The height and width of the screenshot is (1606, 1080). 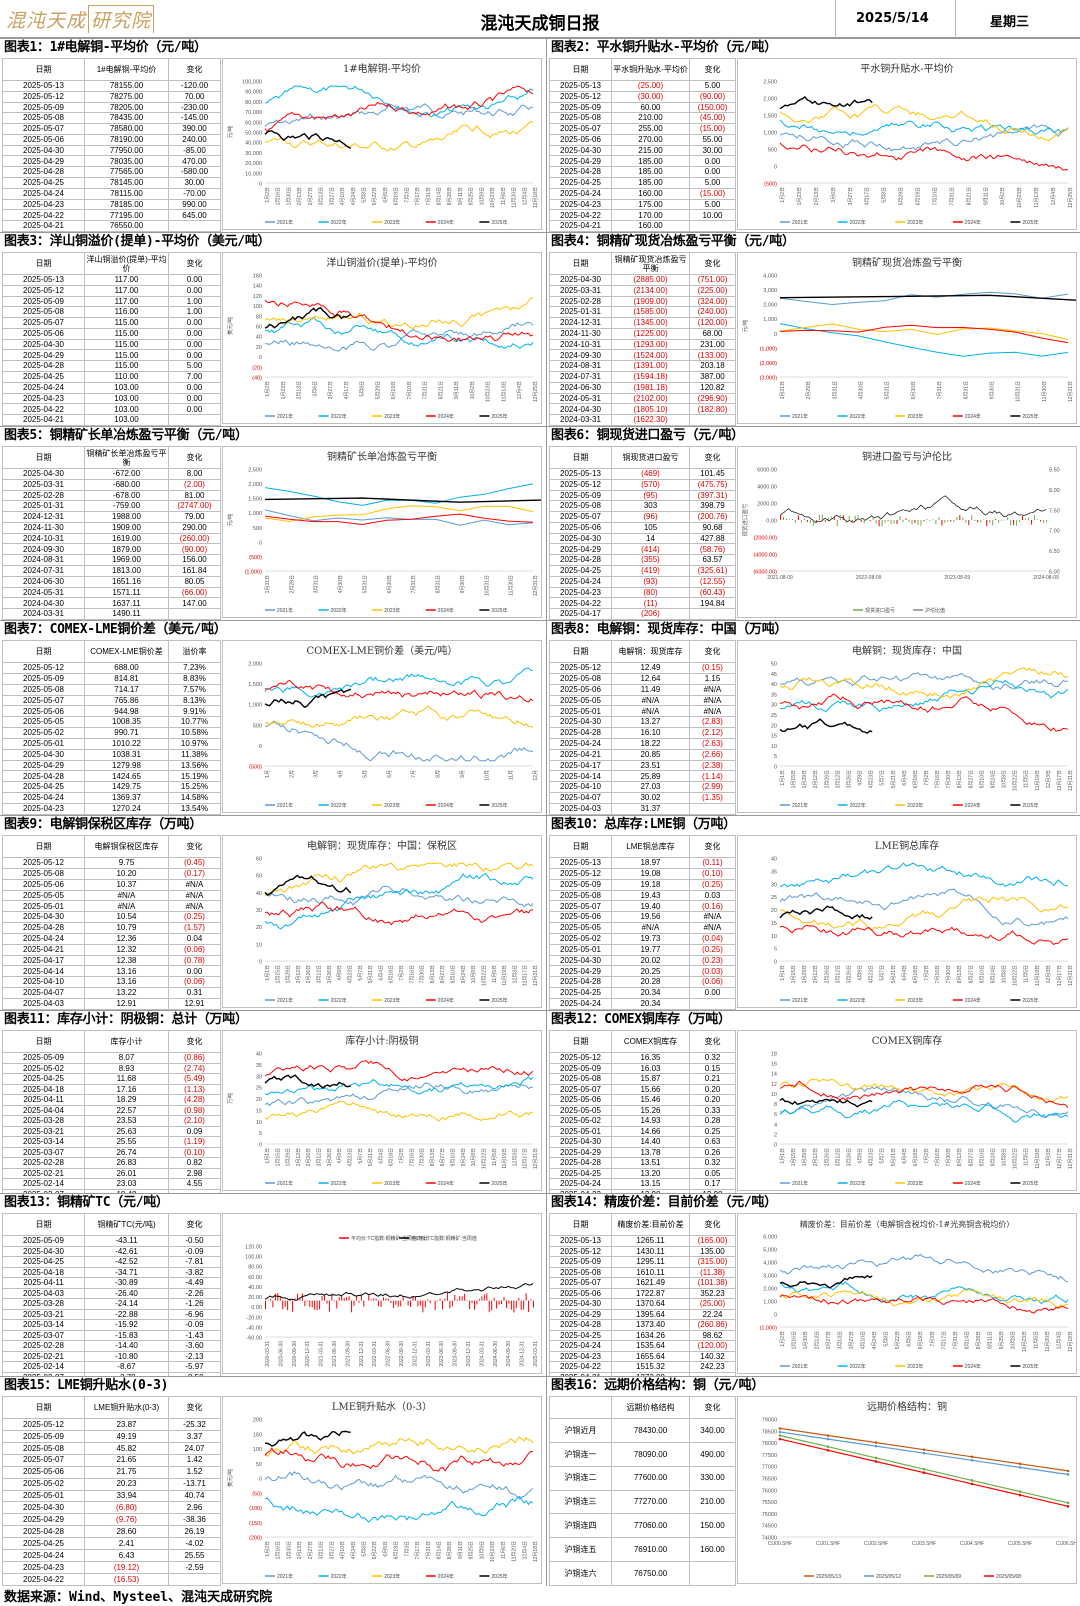 What do you see at coordinates (642, 1251) in the screenshot?
I see `table-row: 2025-05-12 1430.11 135.00` at bounding box center [642, 1251].